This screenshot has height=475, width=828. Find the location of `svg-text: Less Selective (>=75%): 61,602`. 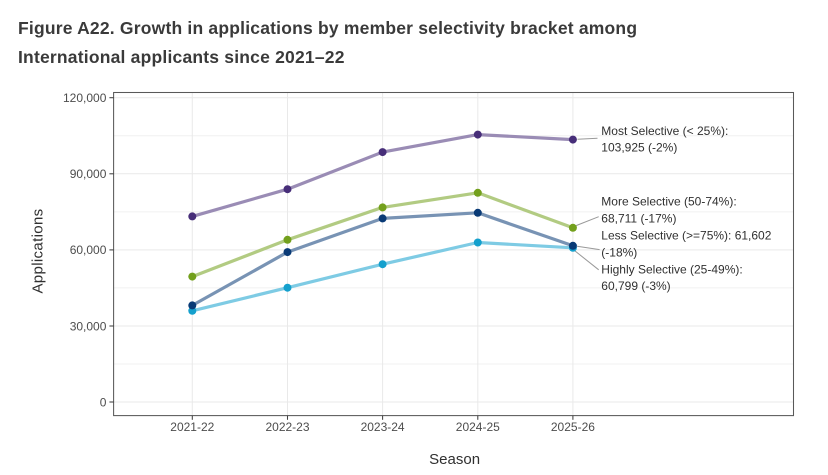

svg-text: Less Selective (>=75%): 61,602 is located at coordinates (686, 235).